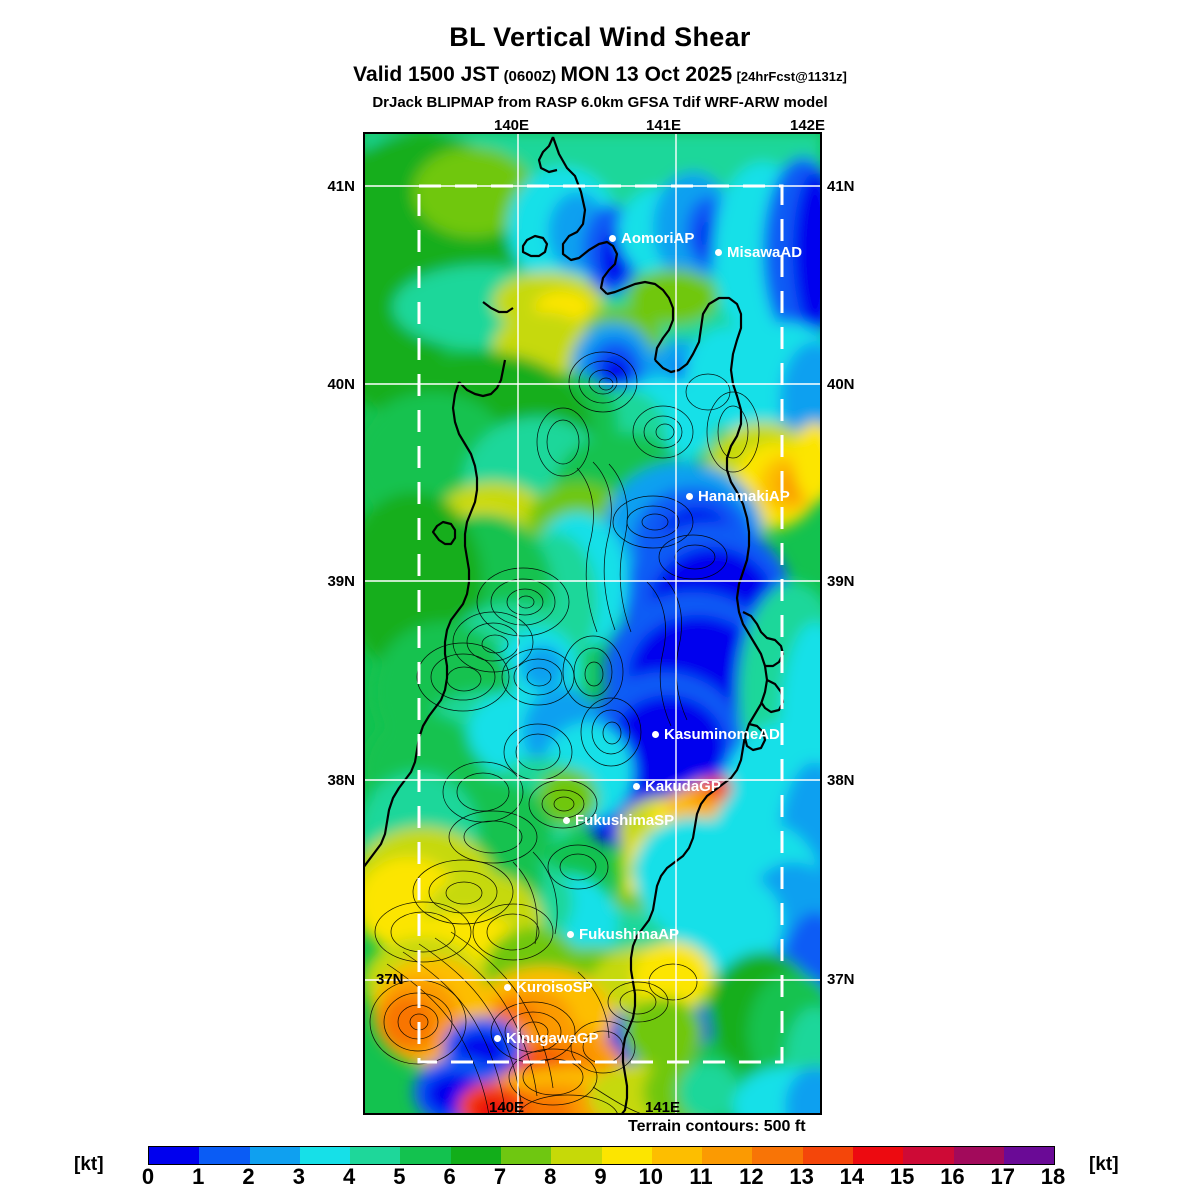  What do you see at coordinates (791, 76) in the screenshot?
I see `forecast-stamp: [24hrFcst@1131z]` at bounding box center [791, 76].